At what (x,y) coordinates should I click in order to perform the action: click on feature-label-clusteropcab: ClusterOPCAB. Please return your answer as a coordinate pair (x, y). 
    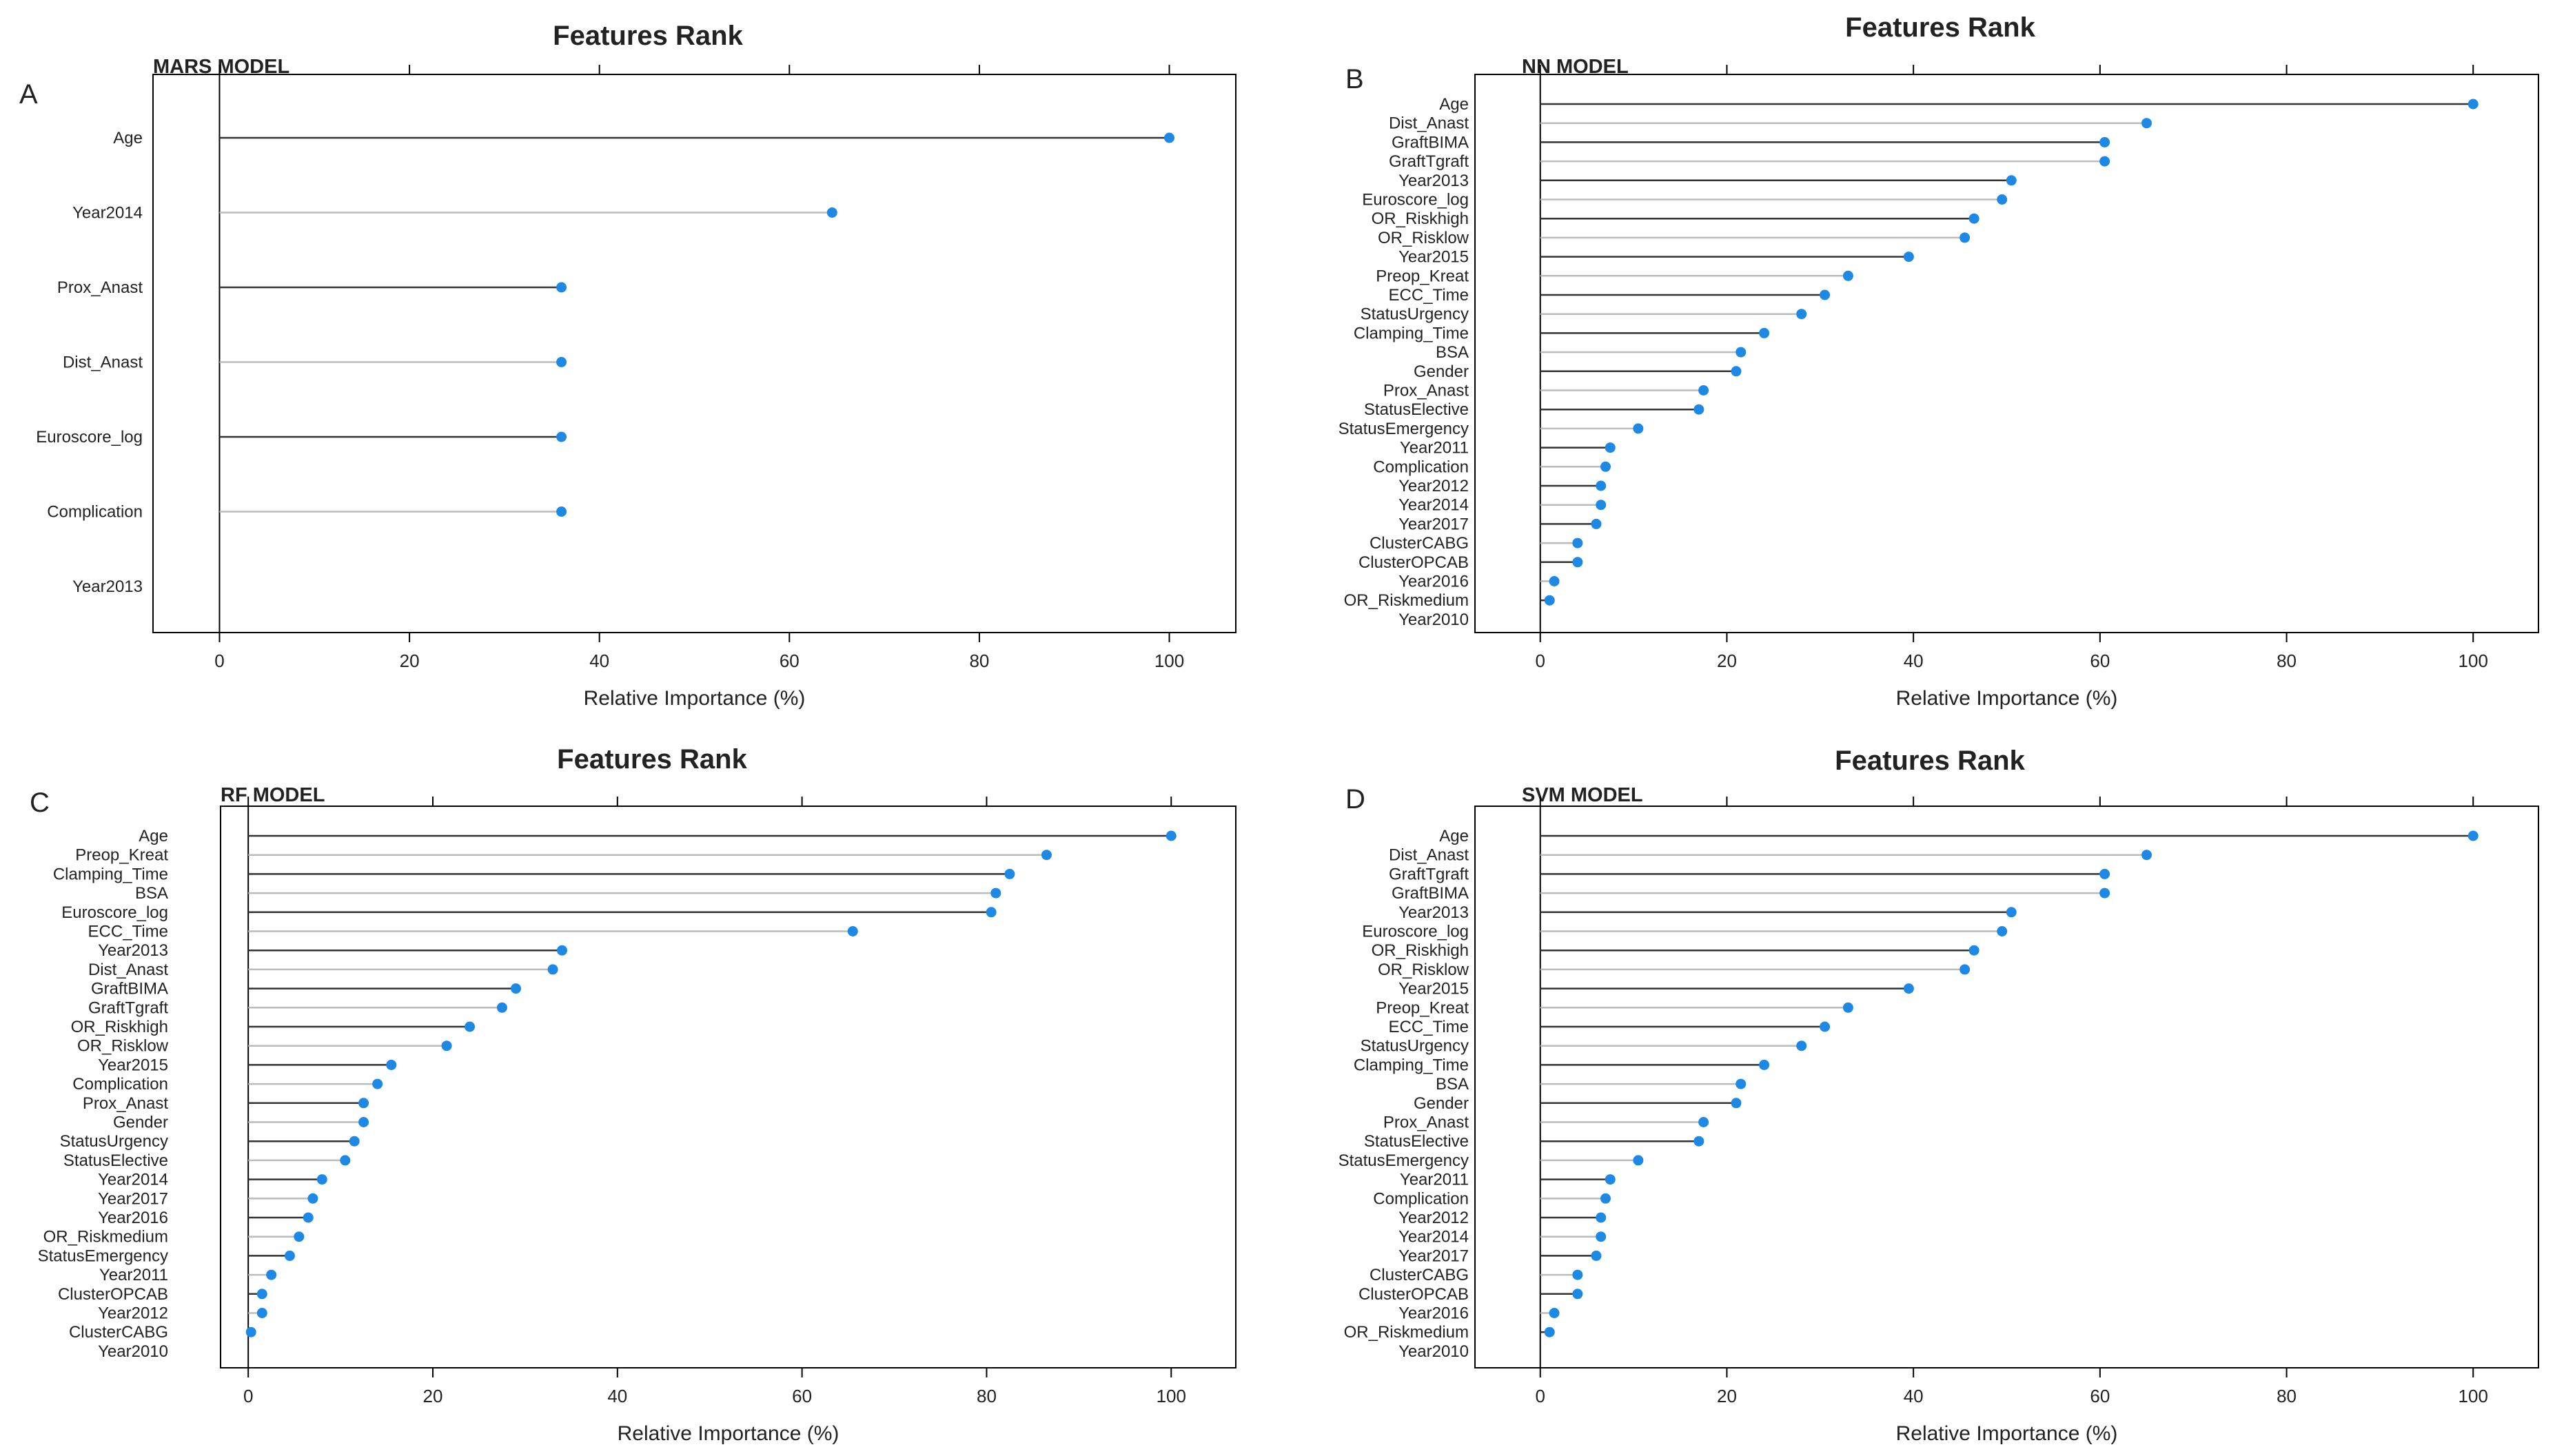
    Looking at the image, I should click on (1413, 562).